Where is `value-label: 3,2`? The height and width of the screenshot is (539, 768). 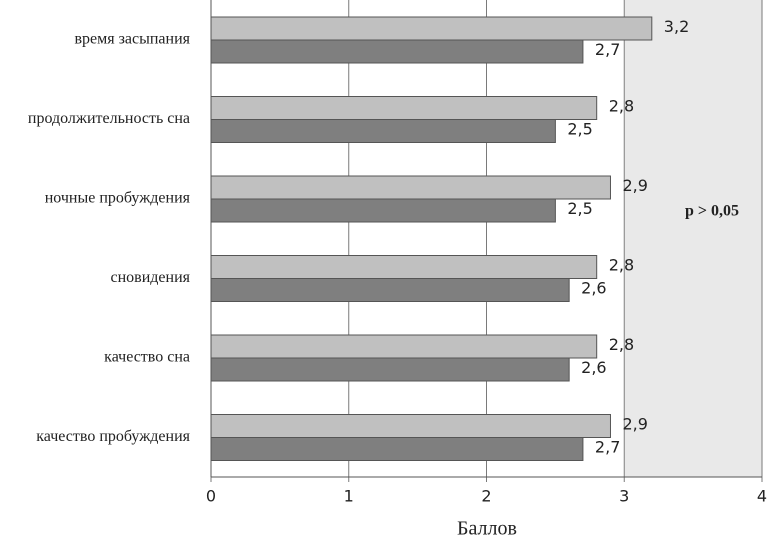
value-label: 3,2 is located at coordinates (676, 26).